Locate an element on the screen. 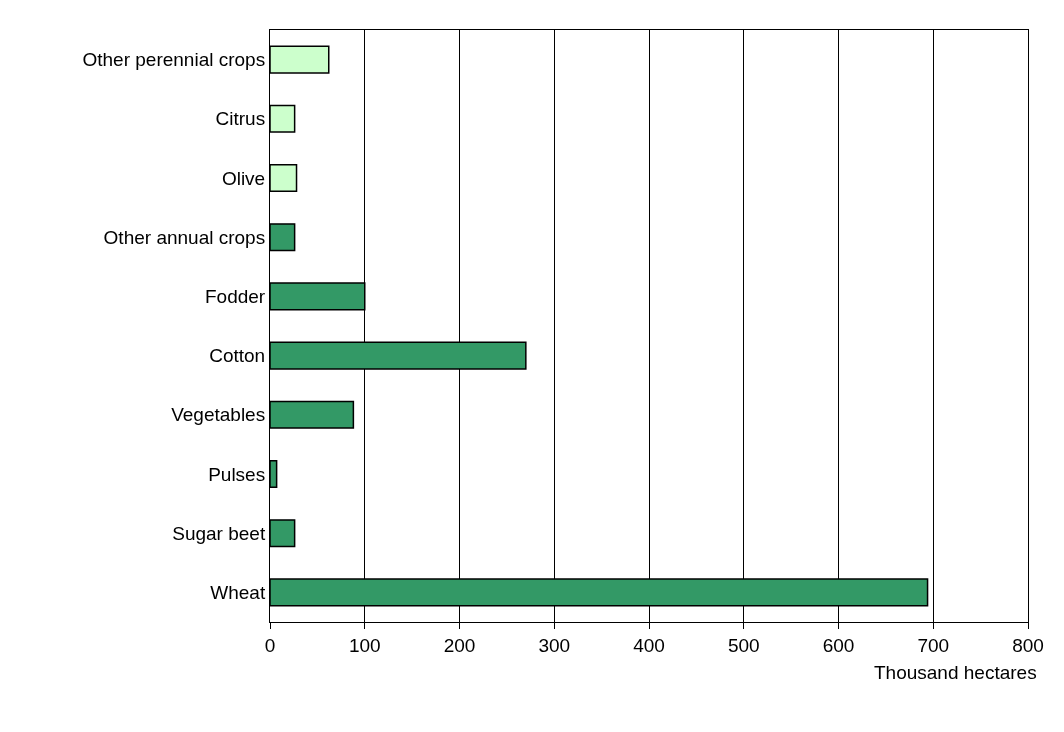 This screenshot has height=732, width=1064. y-tick-label: Other annual crops is located at coordinates (184, 237).